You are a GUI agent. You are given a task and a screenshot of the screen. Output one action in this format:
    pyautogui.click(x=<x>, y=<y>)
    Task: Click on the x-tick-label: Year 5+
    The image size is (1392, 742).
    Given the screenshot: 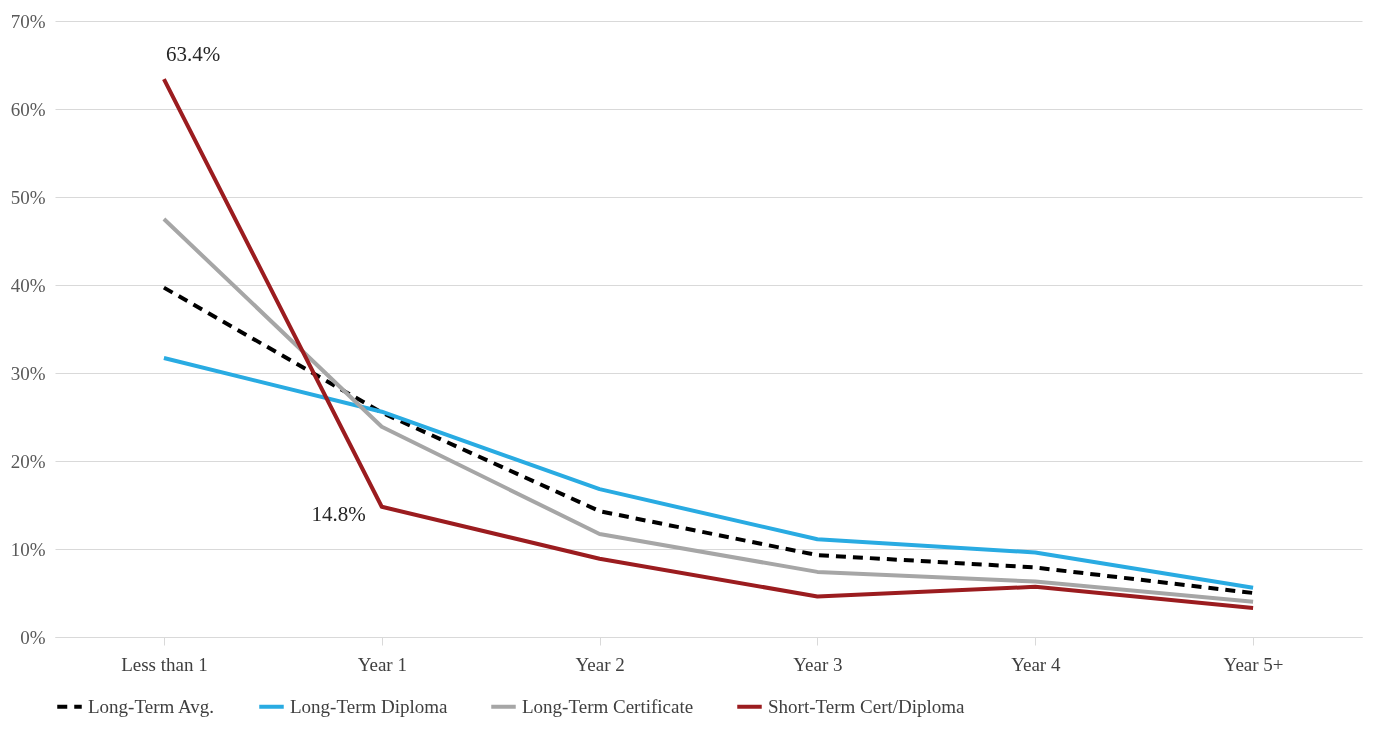 What is the action you would take?
    pyautogui.click(x=1253, y=664)
    